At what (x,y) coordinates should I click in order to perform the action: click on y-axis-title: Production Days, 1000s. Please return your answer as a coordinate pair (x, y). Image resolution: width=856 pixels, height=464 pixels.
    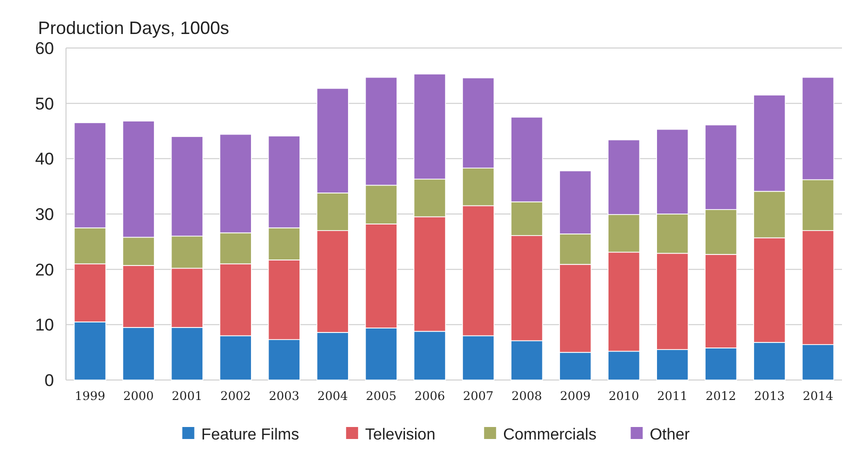
    Looking at the image, I should click on (134, 28).